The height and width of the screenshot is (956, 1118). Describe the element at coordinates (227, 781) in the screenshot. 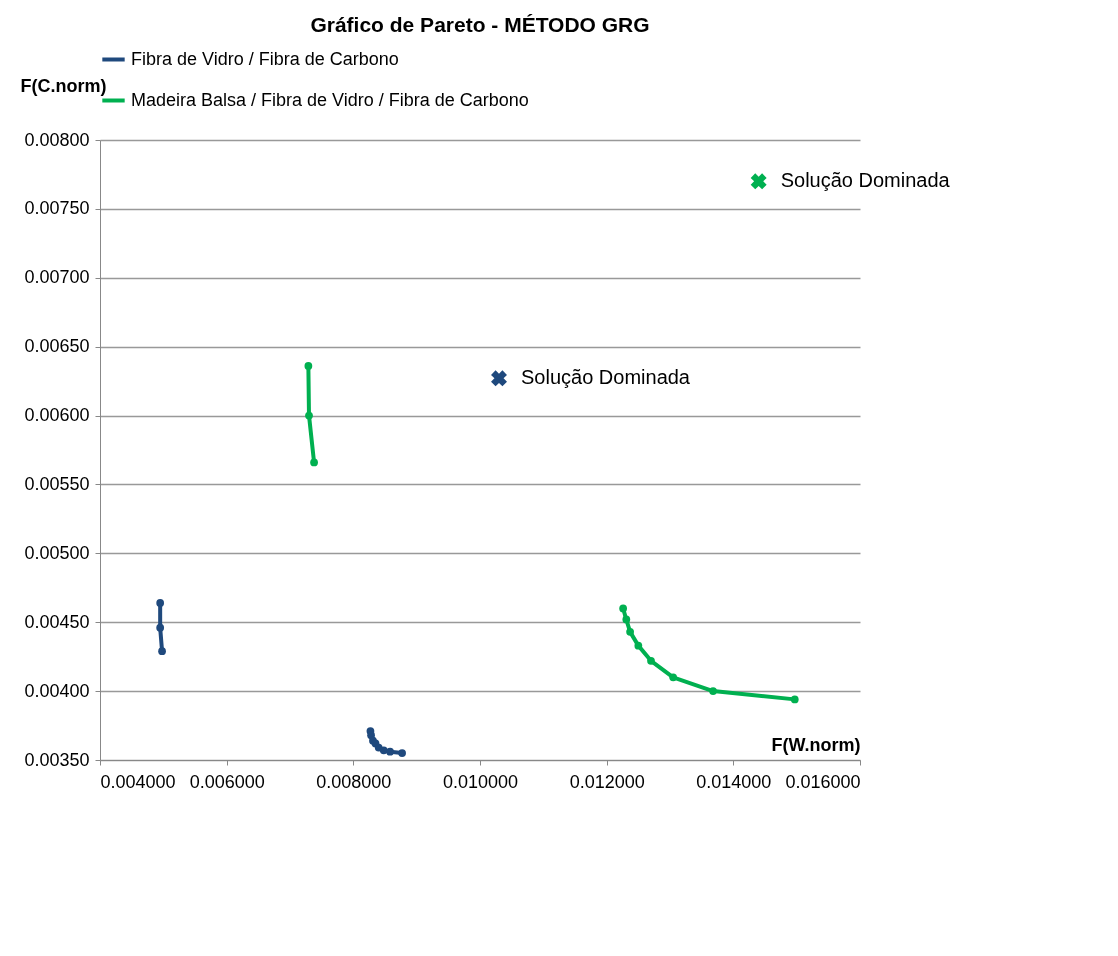

I see `x-tick-label: 0.006000` at that location.